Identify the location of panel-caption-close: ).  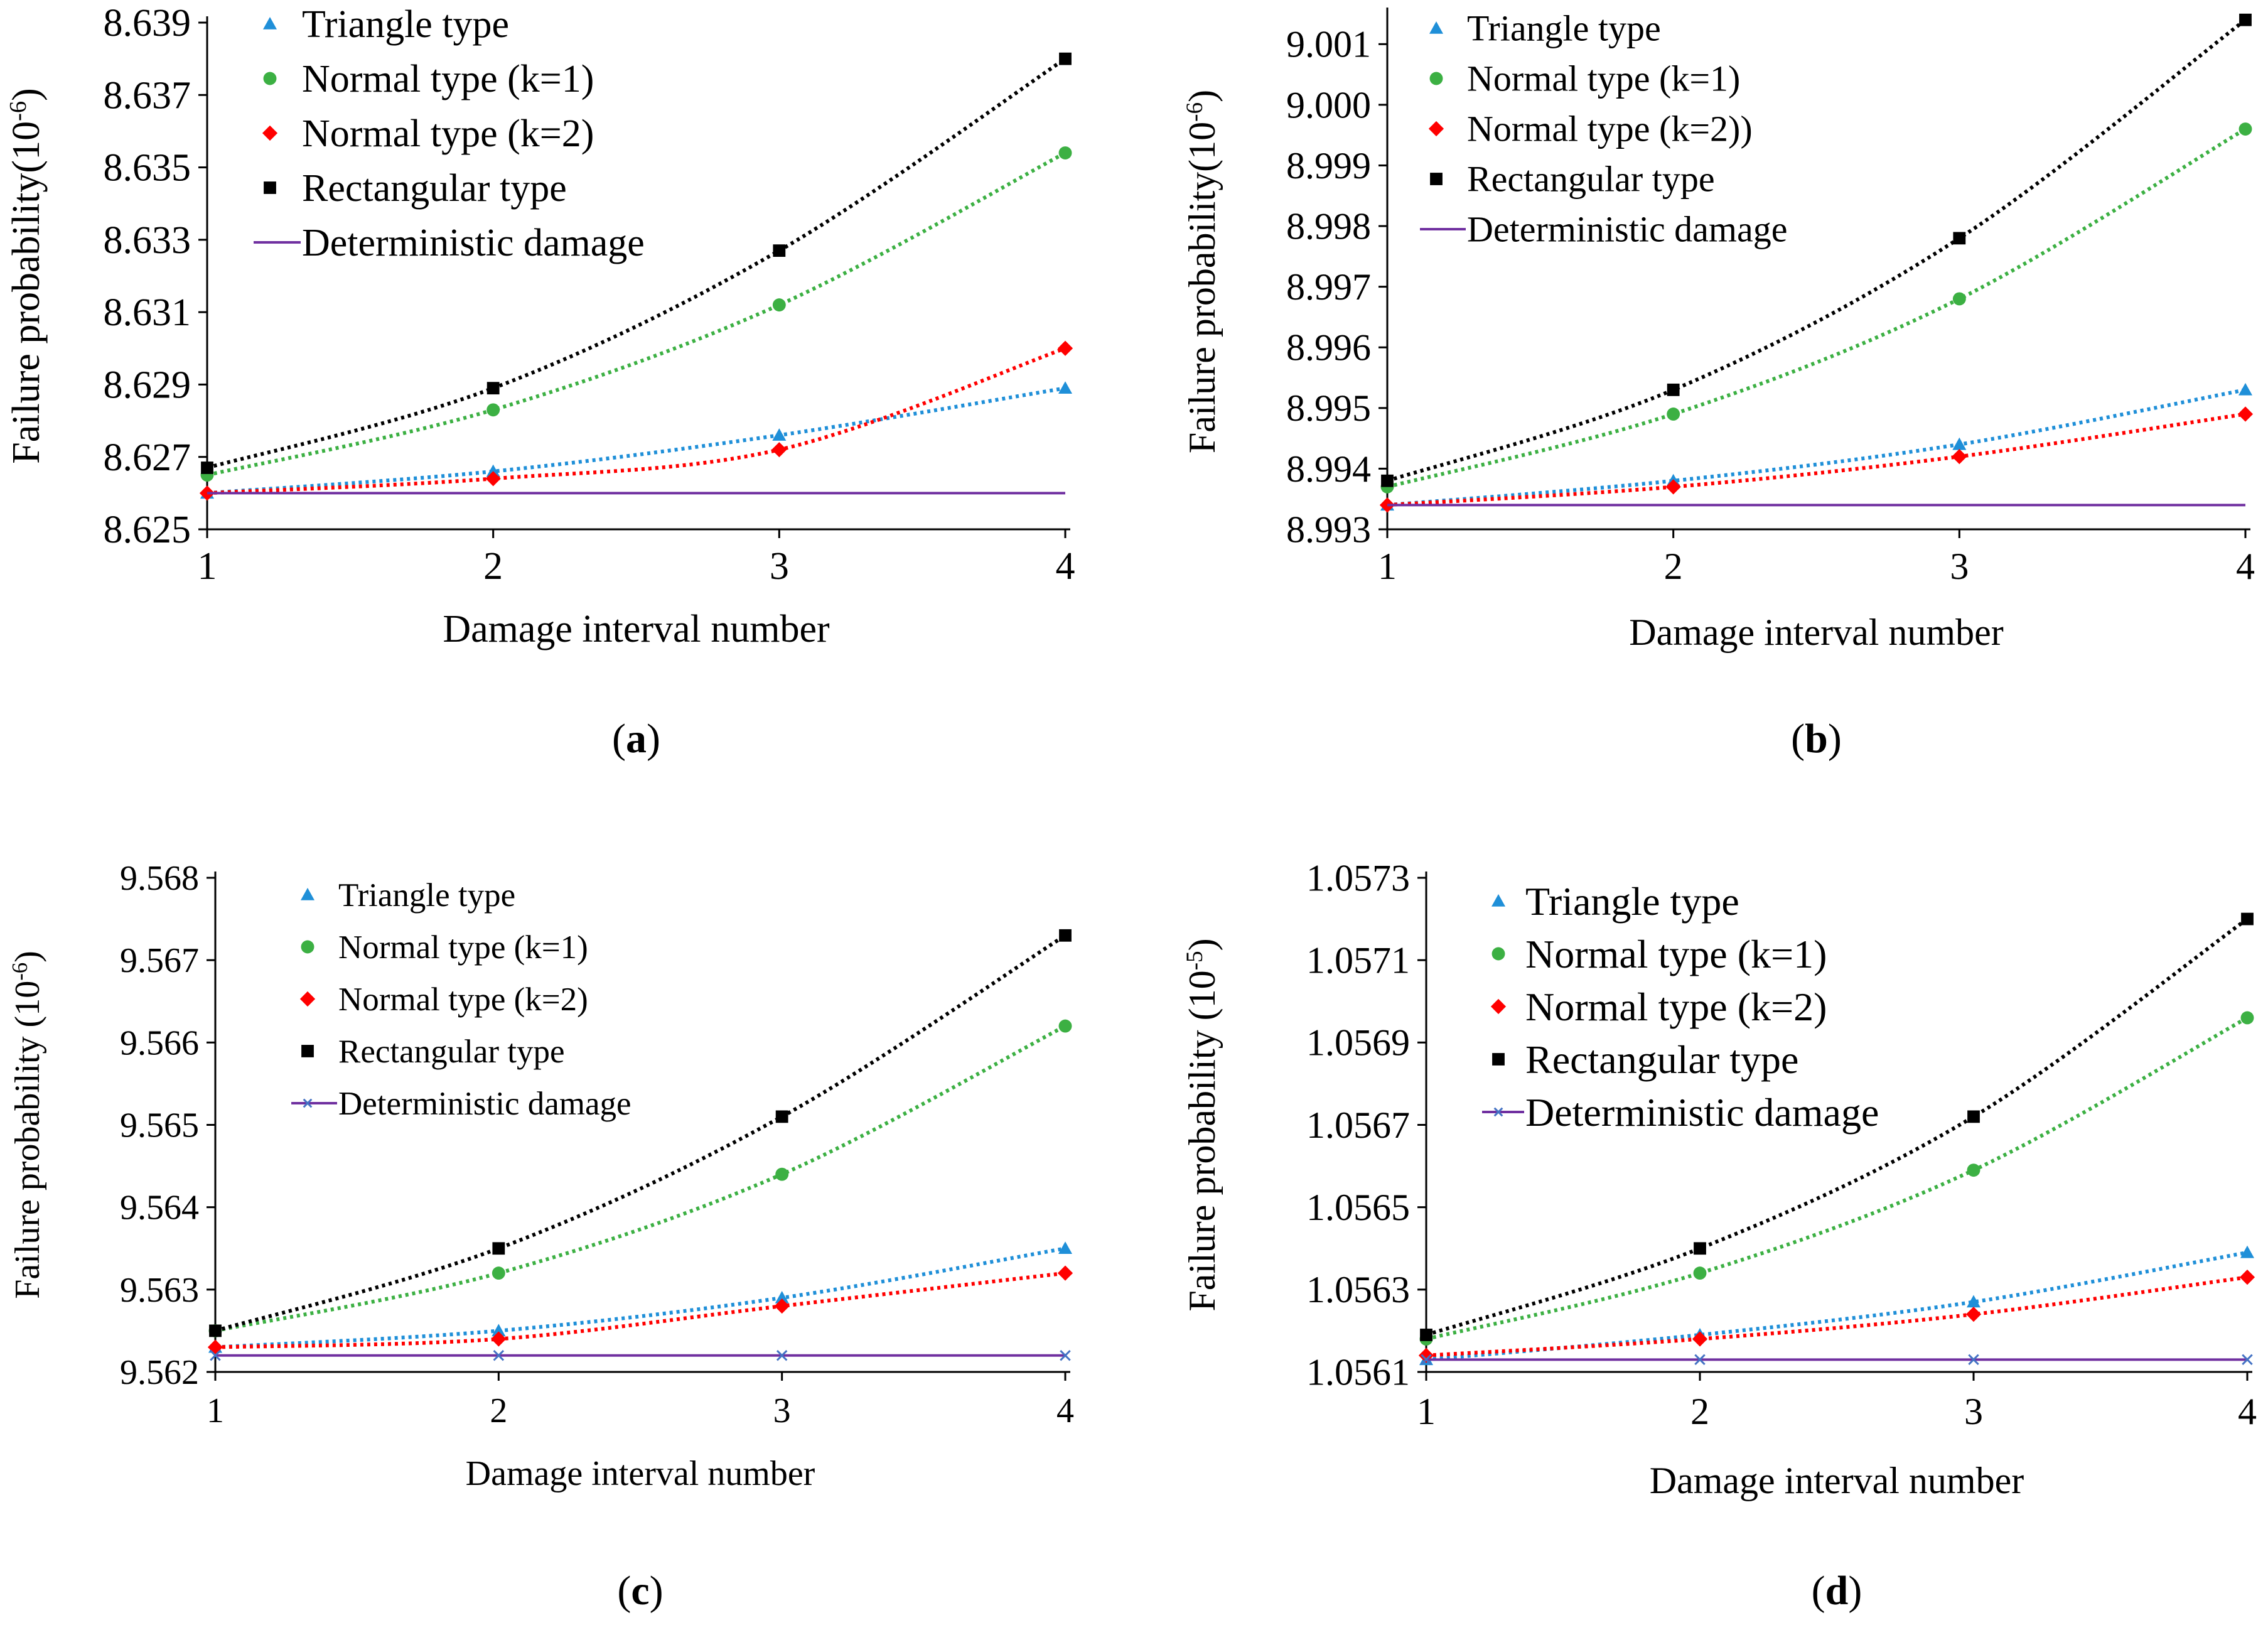
(1835, 739).